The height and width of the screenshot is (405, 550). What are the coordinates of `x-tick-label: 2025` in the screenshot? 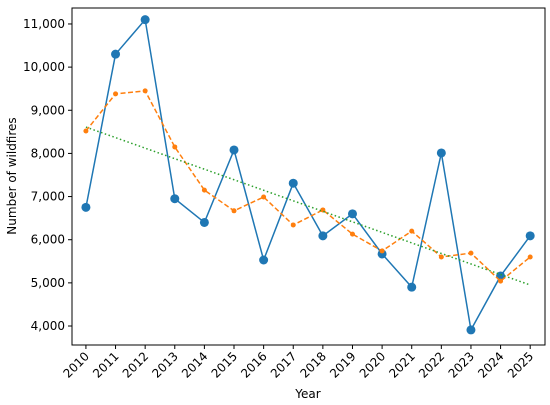 It's located at (520, 364).